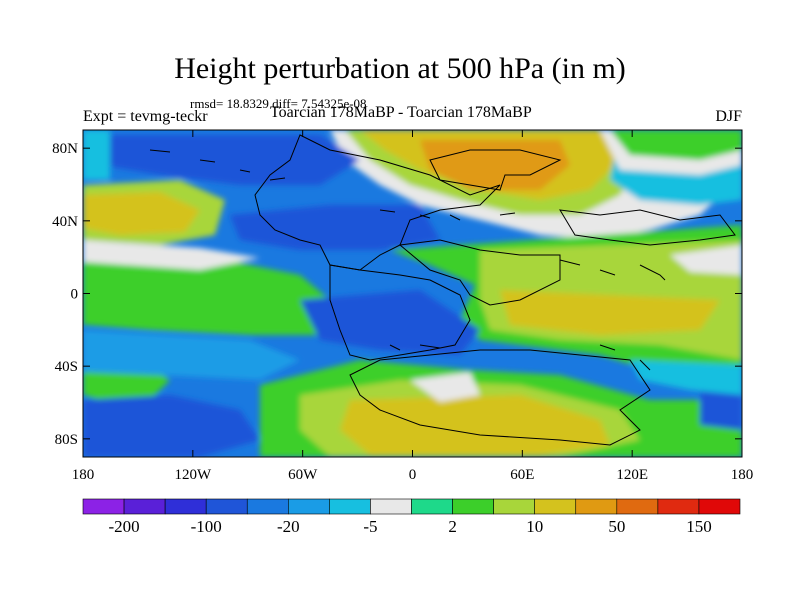 The image size is (800, 600). I want to click on island-arc-pacific, so click(612, 270).